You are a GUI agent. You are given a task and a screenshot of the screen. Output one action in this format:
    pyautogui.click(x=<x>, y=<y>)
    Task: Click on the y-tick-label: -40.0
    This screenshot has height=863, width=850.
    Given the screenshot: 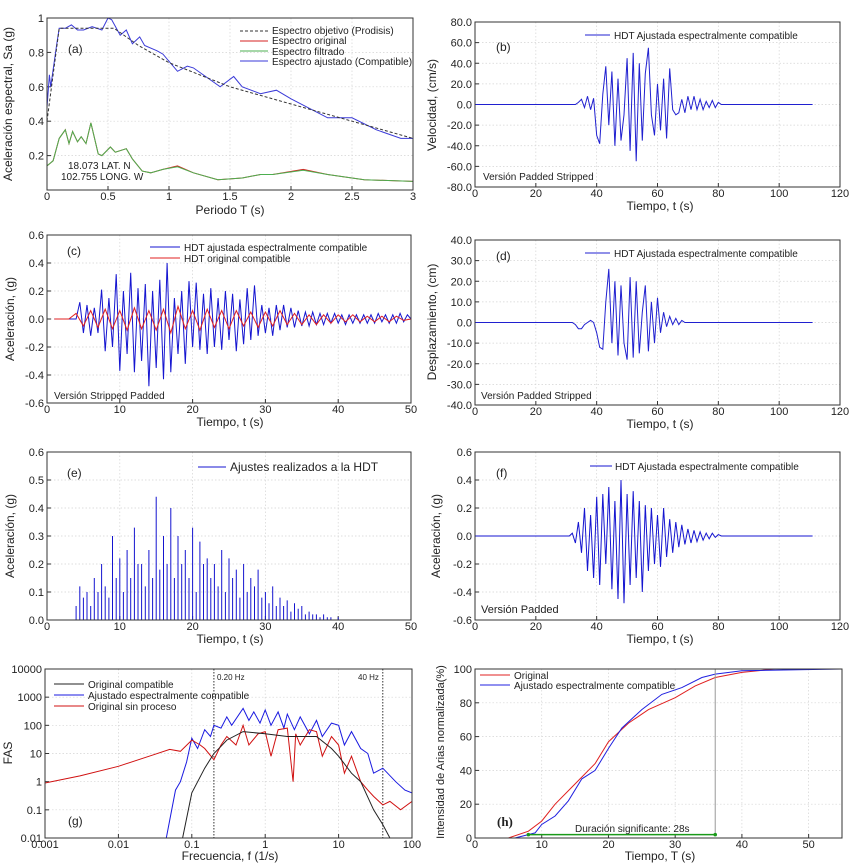 What is the action you would take?
    pyautogui.click(x=459, y=406)
    